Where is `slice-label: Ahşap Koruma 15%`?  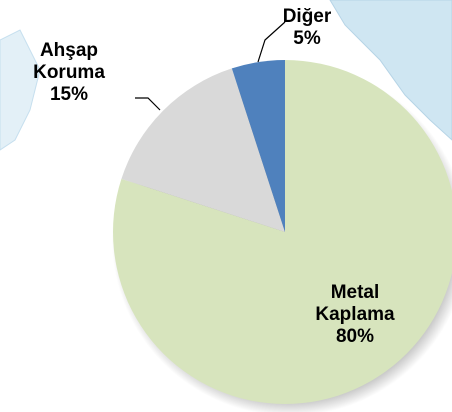 slice-label: Ahşap Koruma 15% is located at coordinates (69, 73).